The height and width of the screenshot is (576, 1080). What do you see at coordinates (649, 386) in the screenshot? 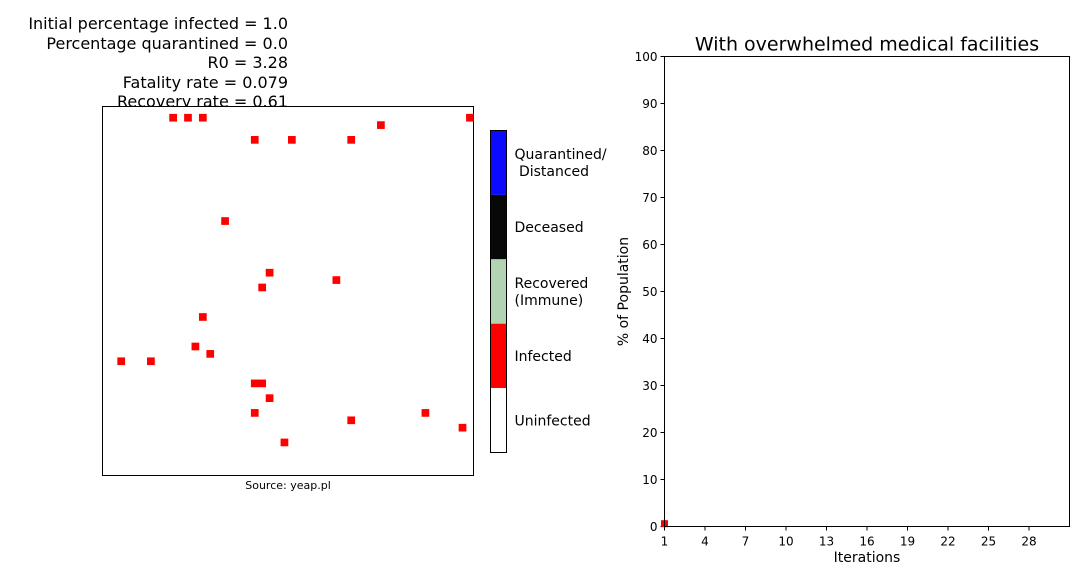
I see `y-tick-label: 30` at bounding box center [649, 386].